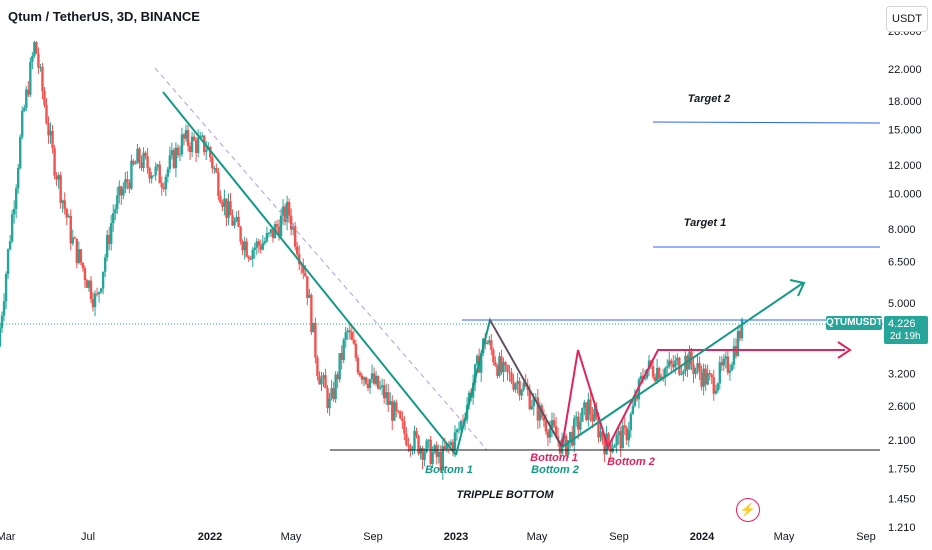 This screenshot has width=932, height=550. Describe the element at coordinates (902, 263) in the screenshot. I see `y-tick-label: 6.500` at that location.